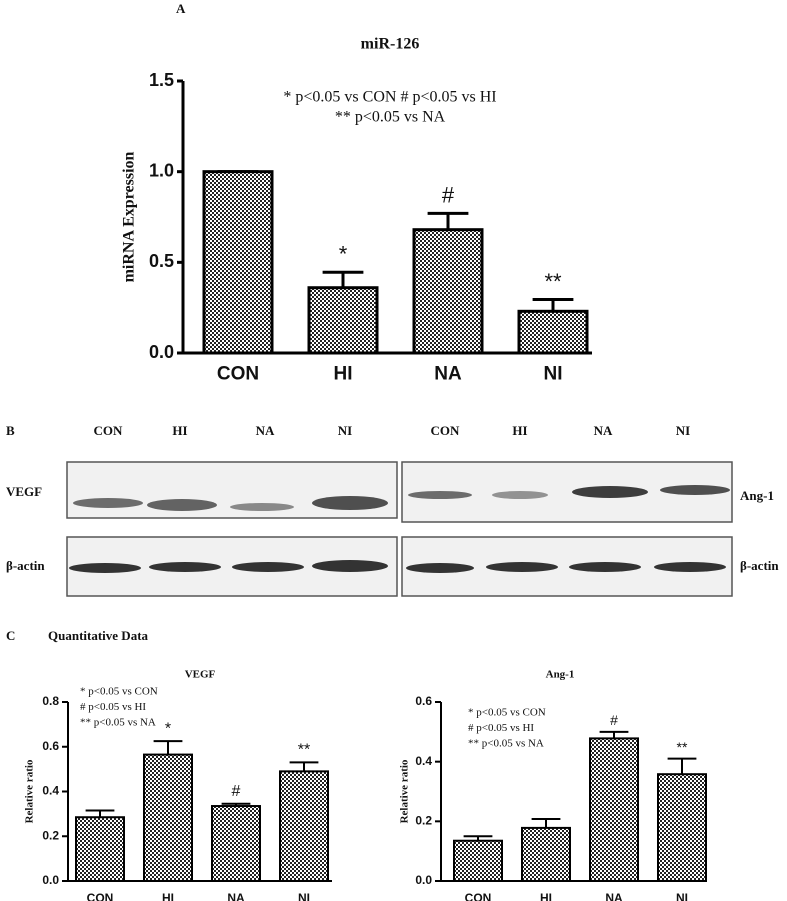 The image size is (787, 901). Describe the element at coordinates (389, 97) in the screenshot. I see `annotation: * p<0.05 vs CON # p<0.05 vs HI` at that location.